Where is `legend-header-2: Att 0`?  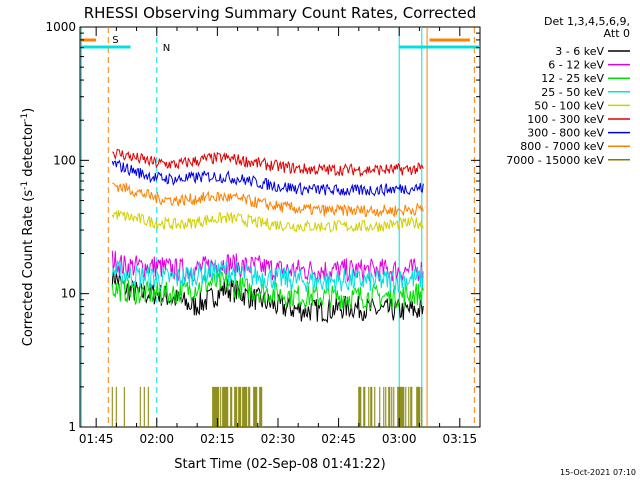
legend-header-2: Att 0 is located at coordinates (617, 33).